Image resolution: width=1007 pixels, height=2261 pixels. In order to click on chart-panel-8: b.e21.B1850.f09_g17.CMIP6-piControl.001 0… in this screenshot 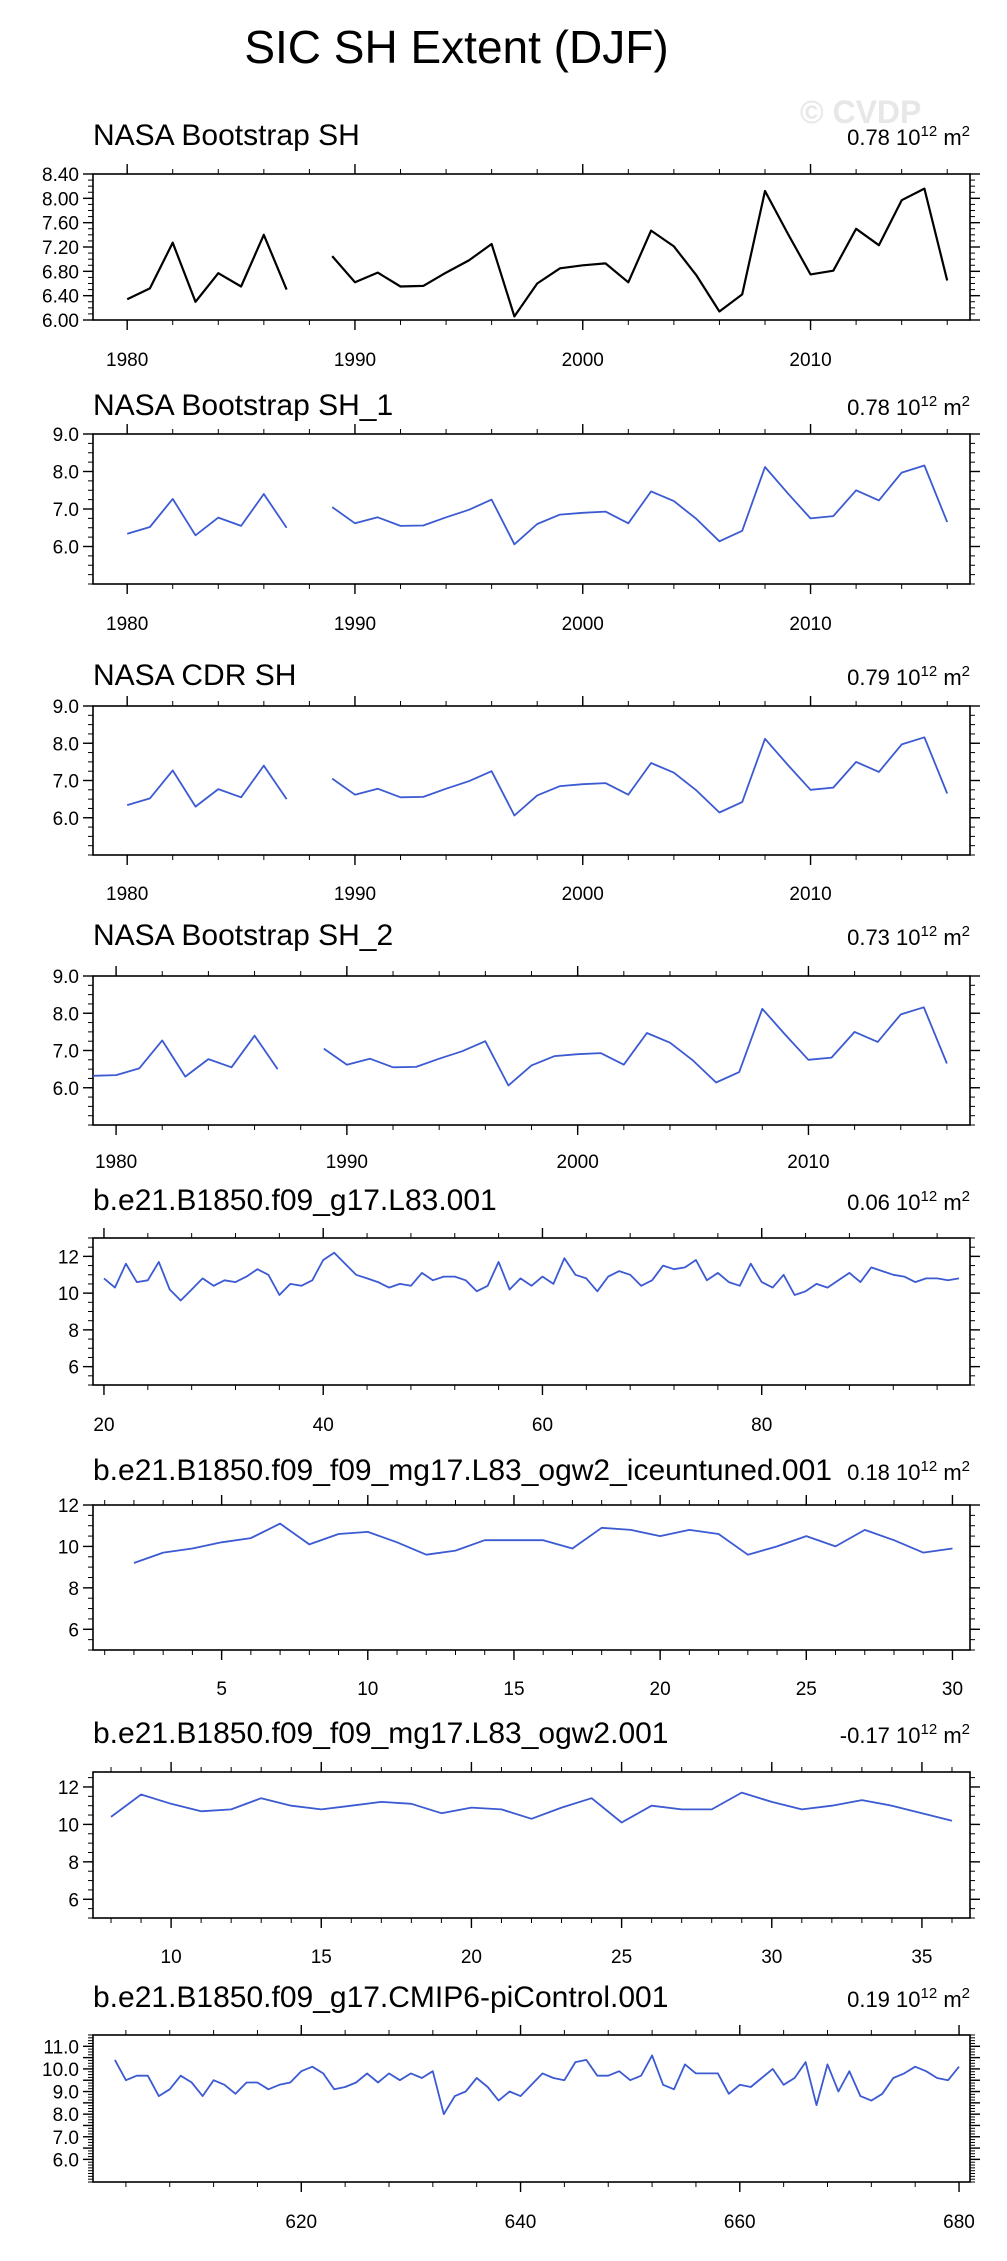, I will do `click(511, 2107)`.